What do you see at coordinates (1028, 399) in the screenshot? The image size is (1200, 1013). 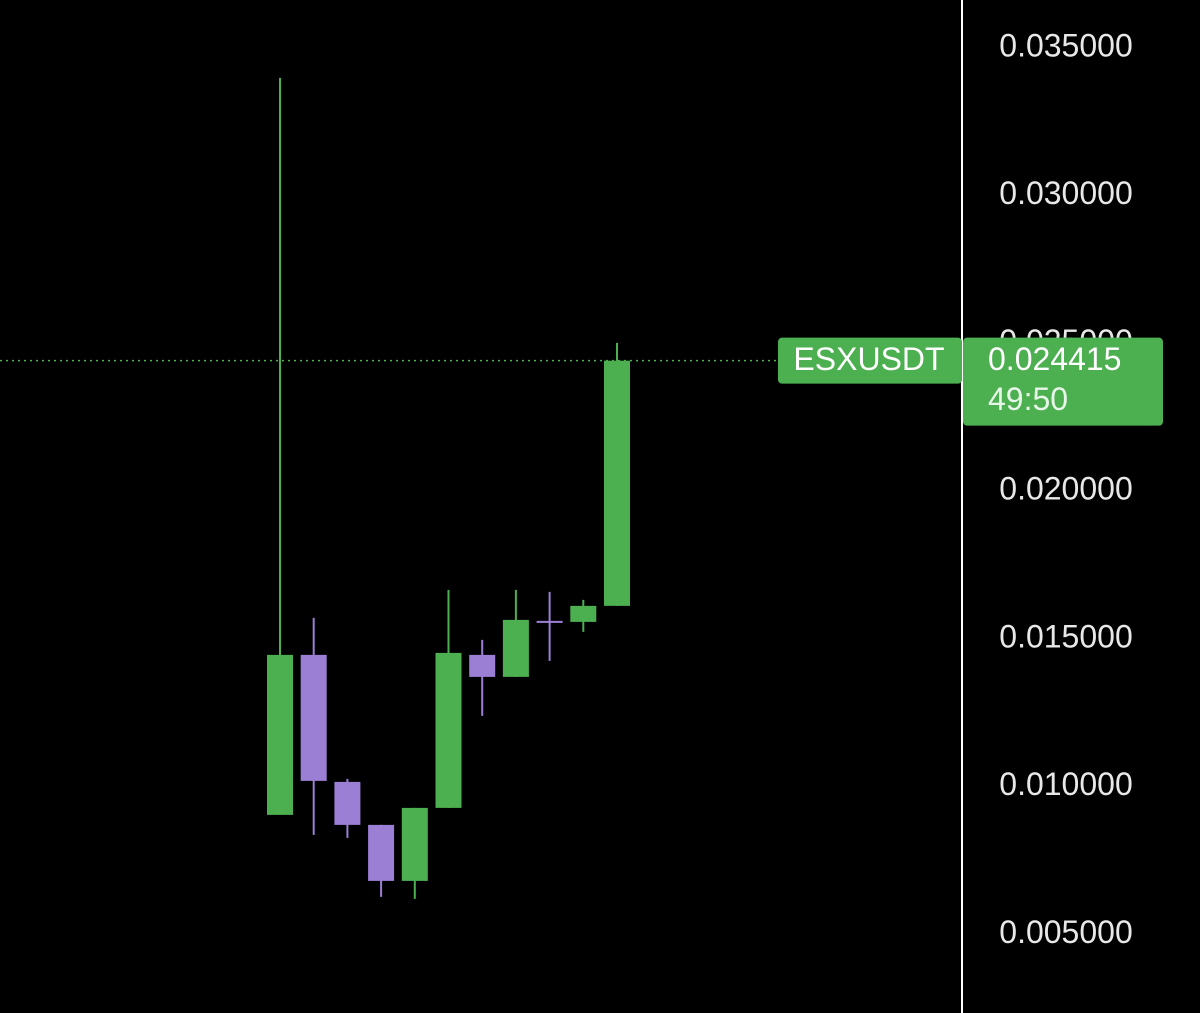 I see `countdown-label: 49:50` at bounding box center [1028, 399].